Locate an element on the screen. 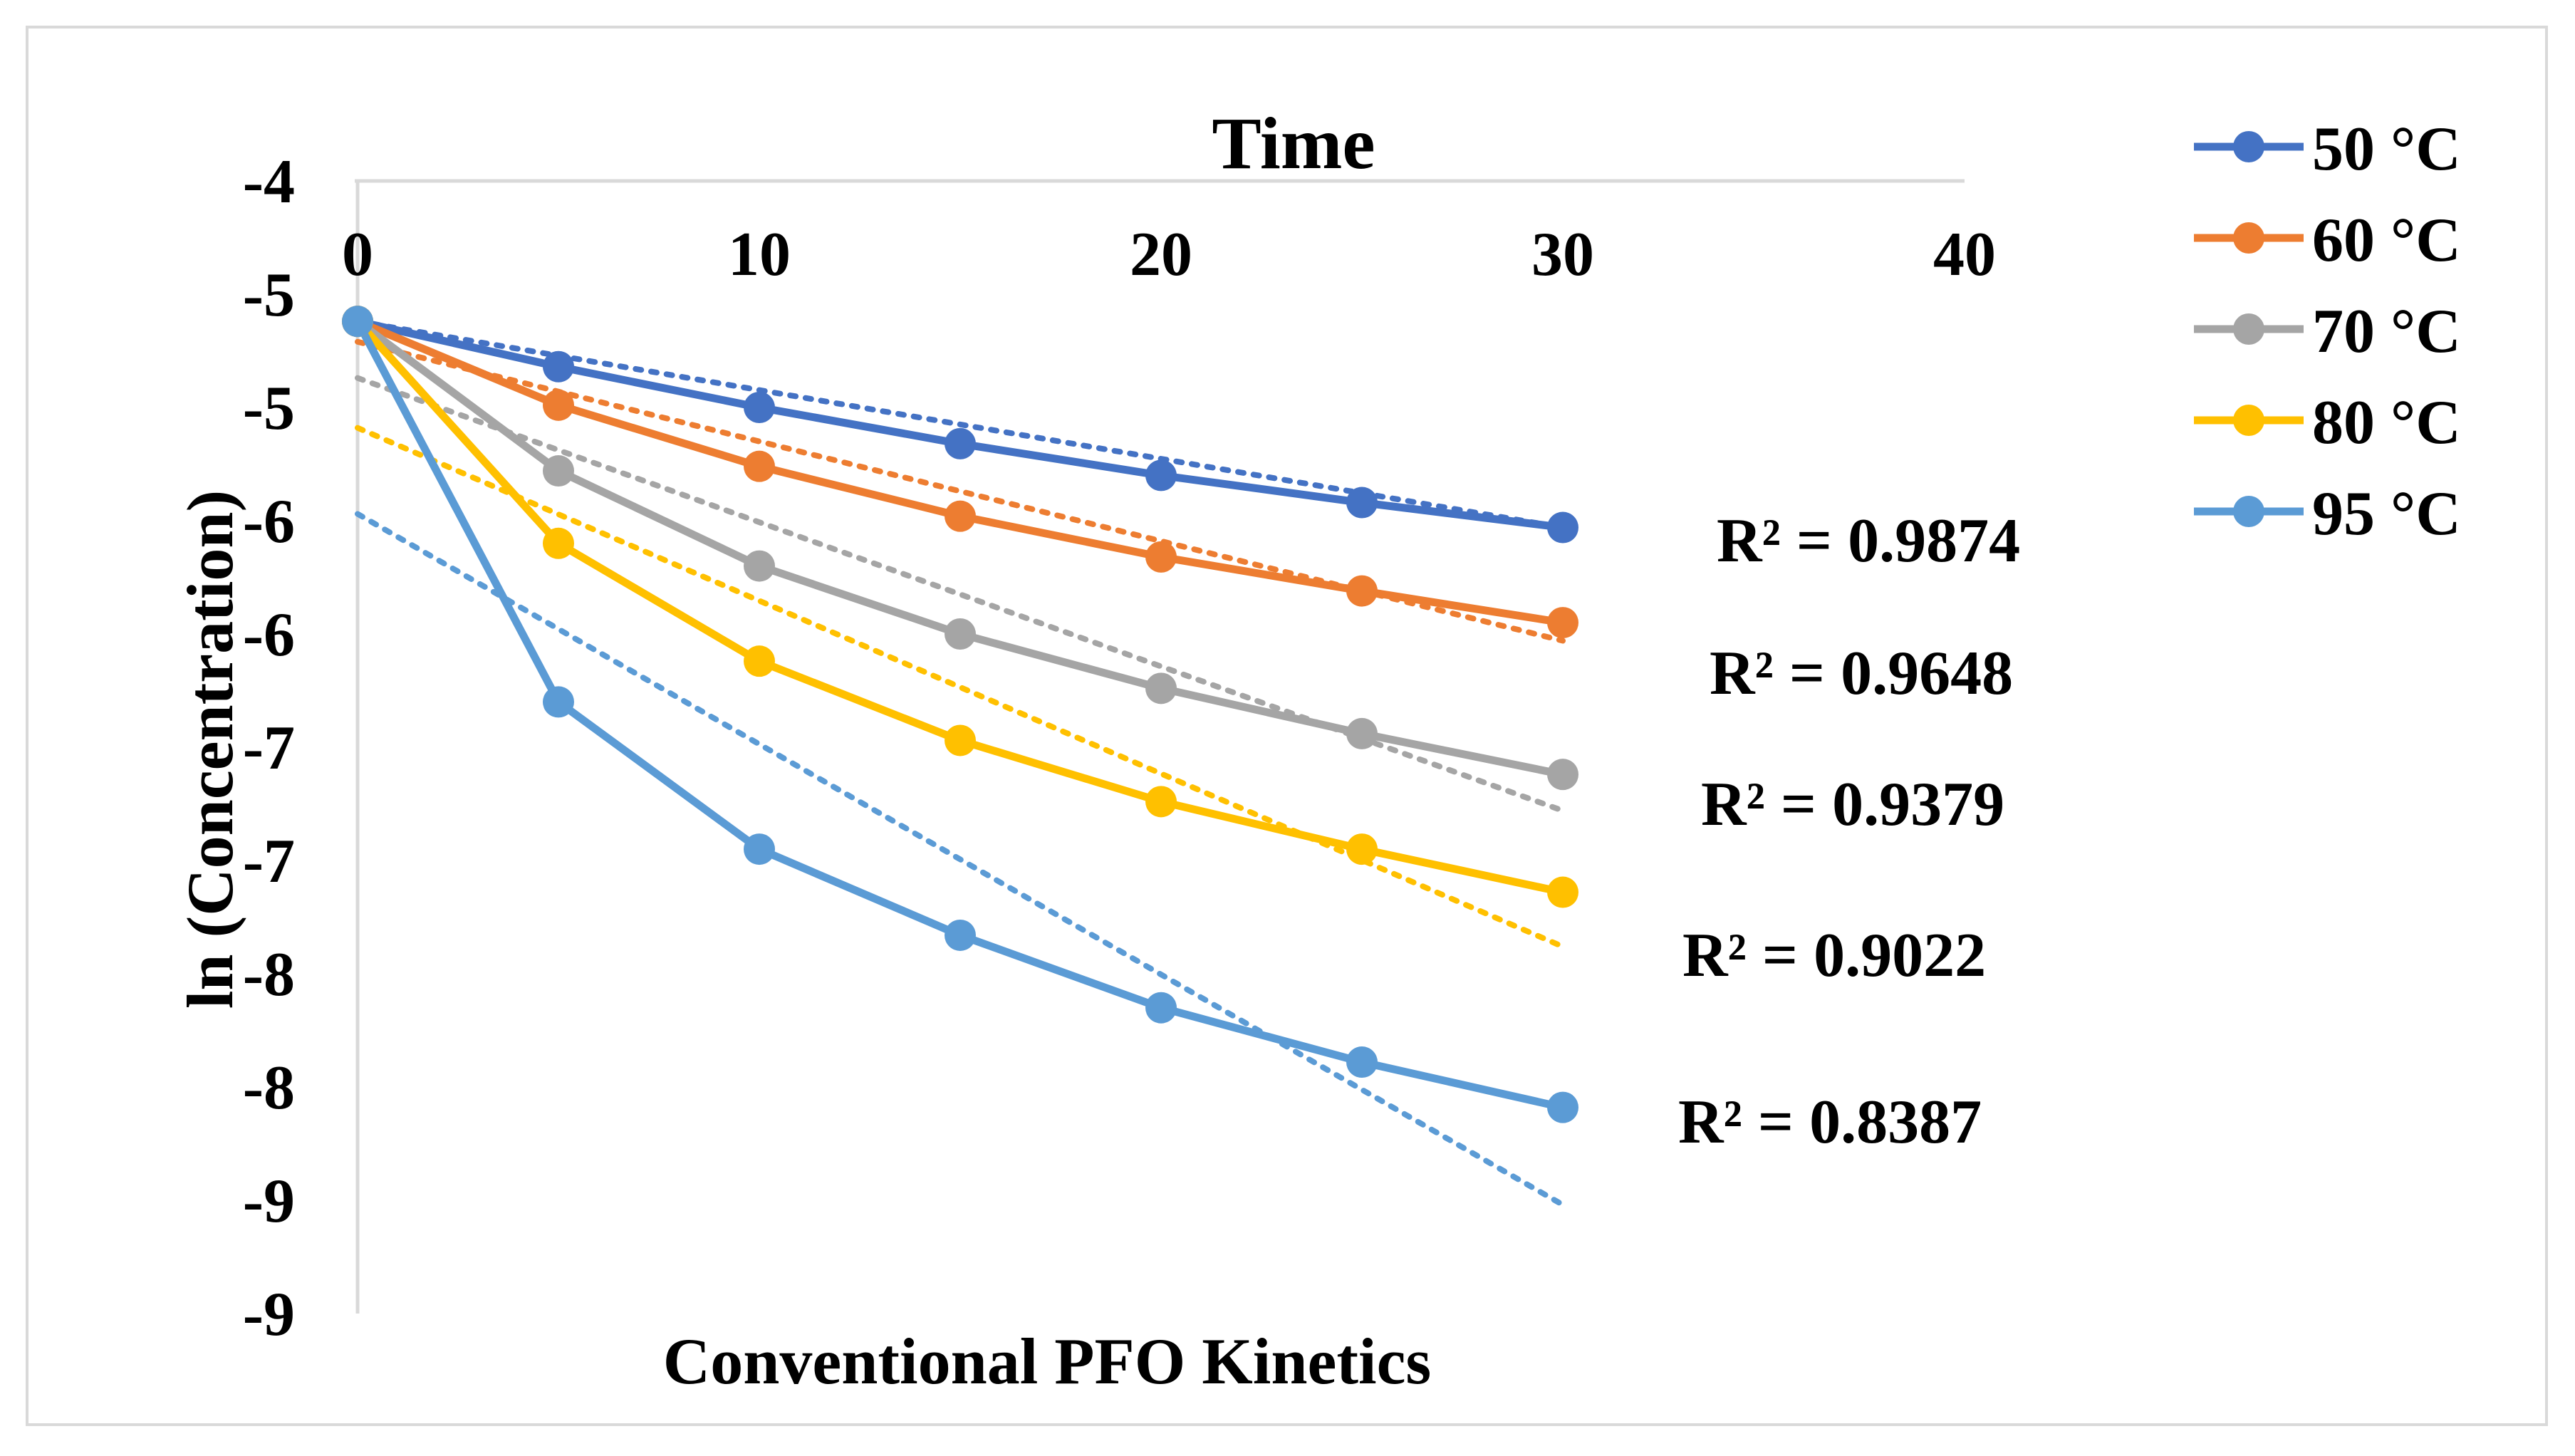 This screenshot has width=2575, height=1456. data-point-50c-t20 is located at coordinates (1161, 475).